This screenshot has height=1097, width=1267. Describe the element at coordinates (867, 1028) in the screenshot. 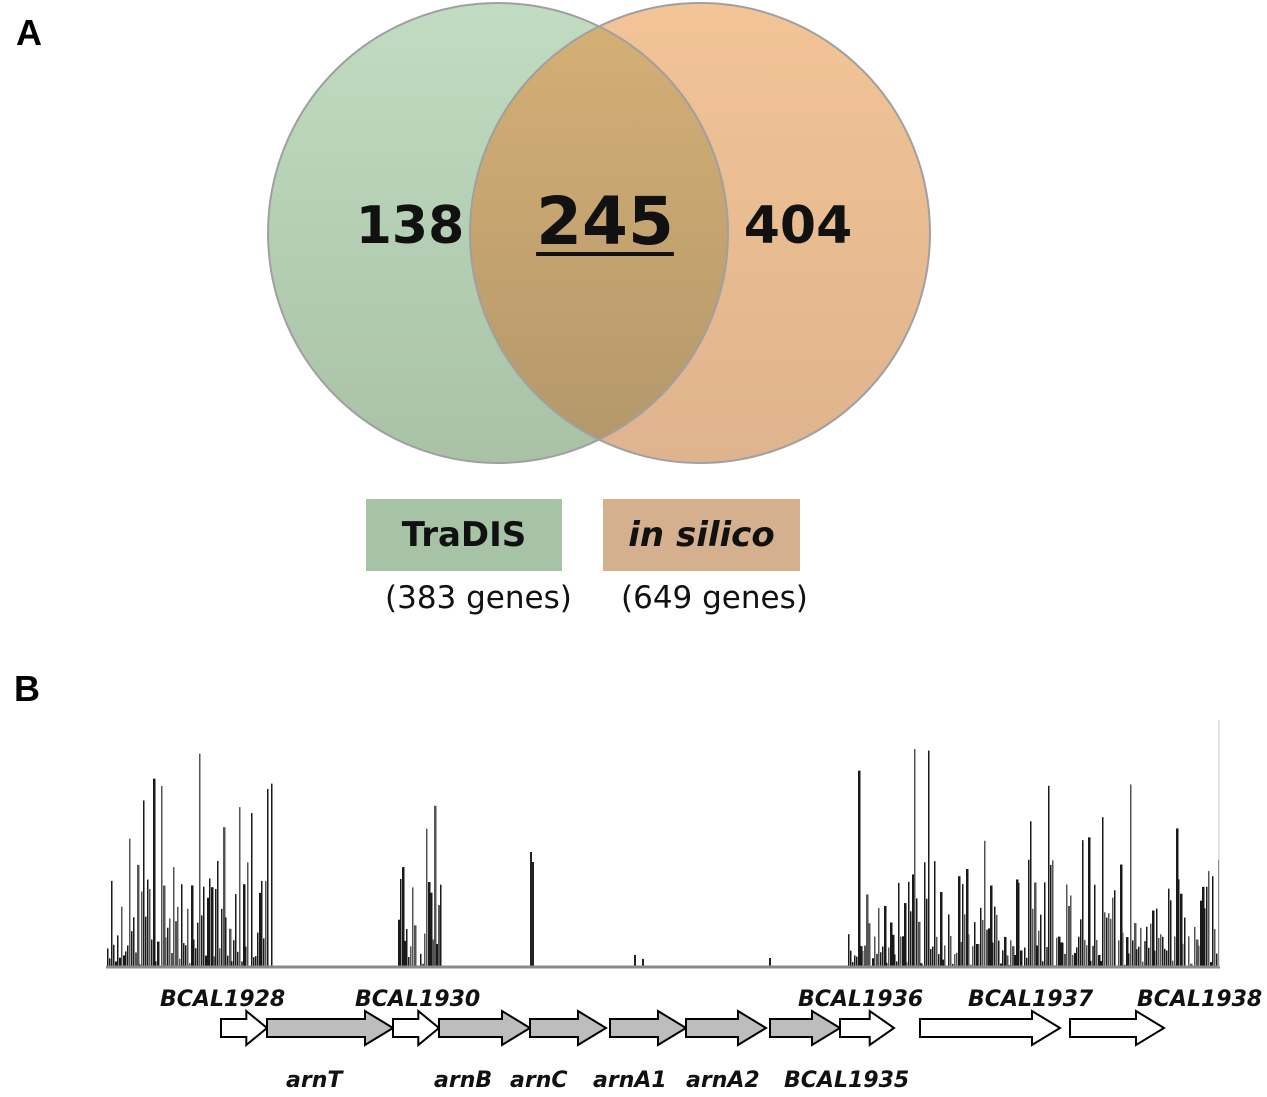

I see `gene-arrow-bcal1936` at that location.